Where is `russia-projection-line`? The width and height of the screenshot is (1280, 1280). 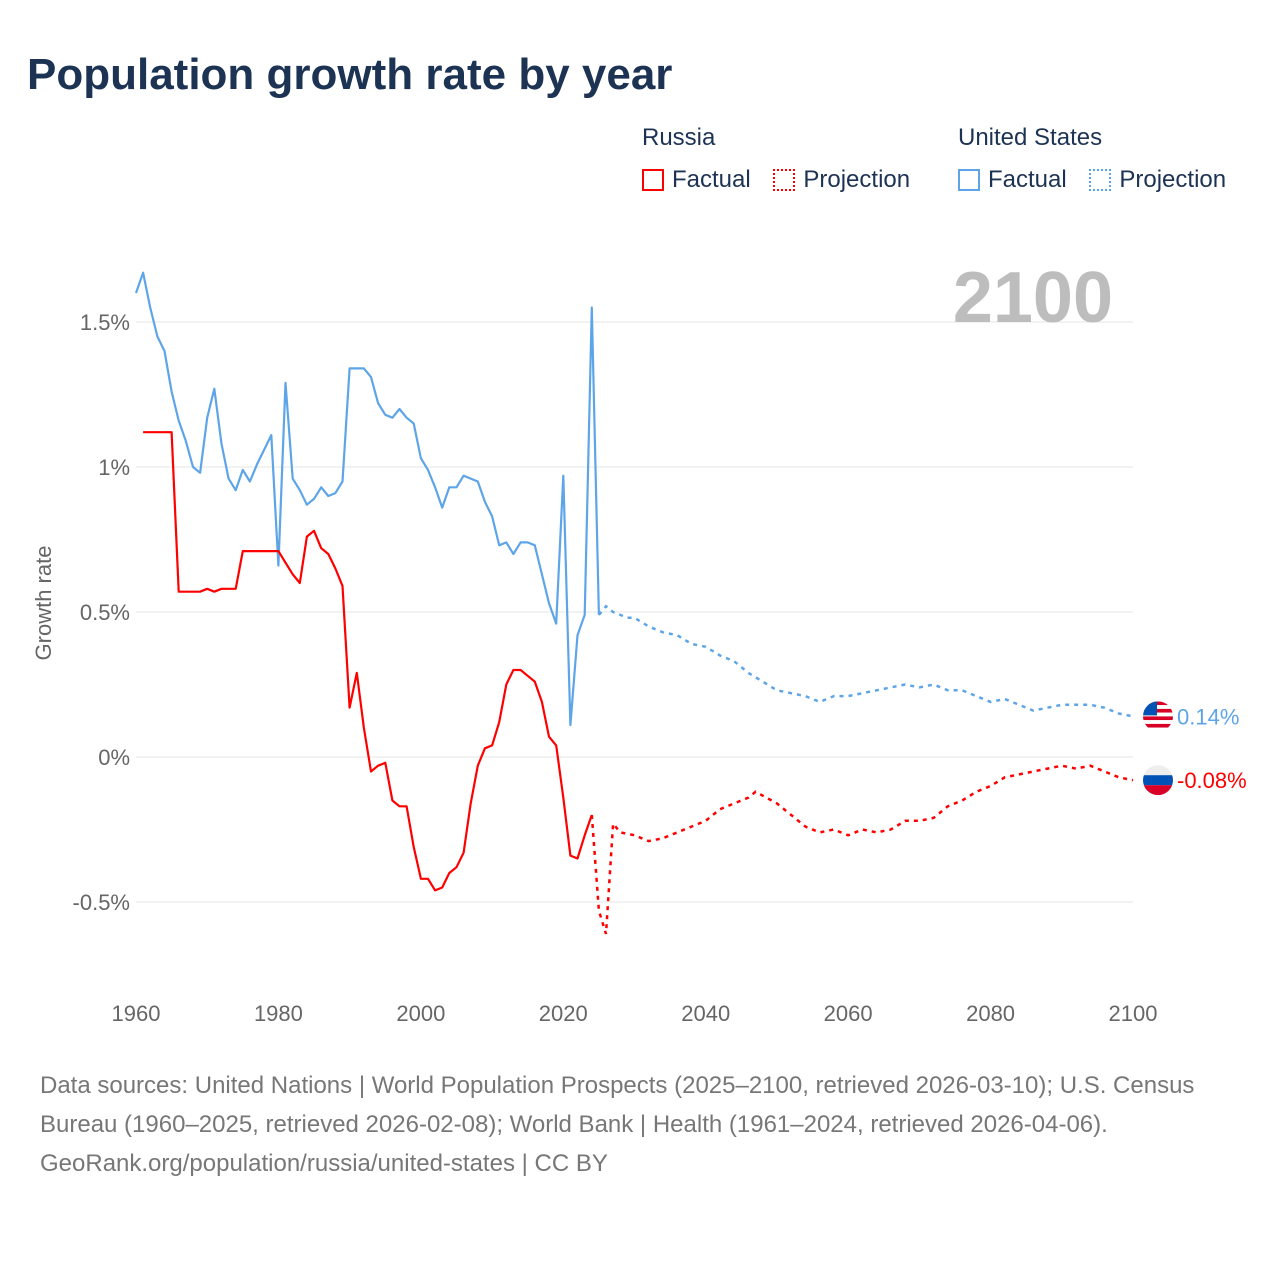 russia-projection-line is located at coordinates (862, 849).